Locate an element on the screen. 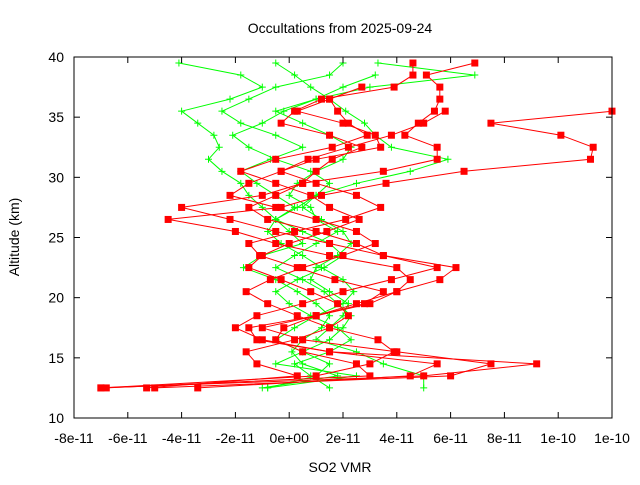 The height and width of the screenshot is (485, 640). x-tick-label: 0e+00 is located at coordinates (290, 438).